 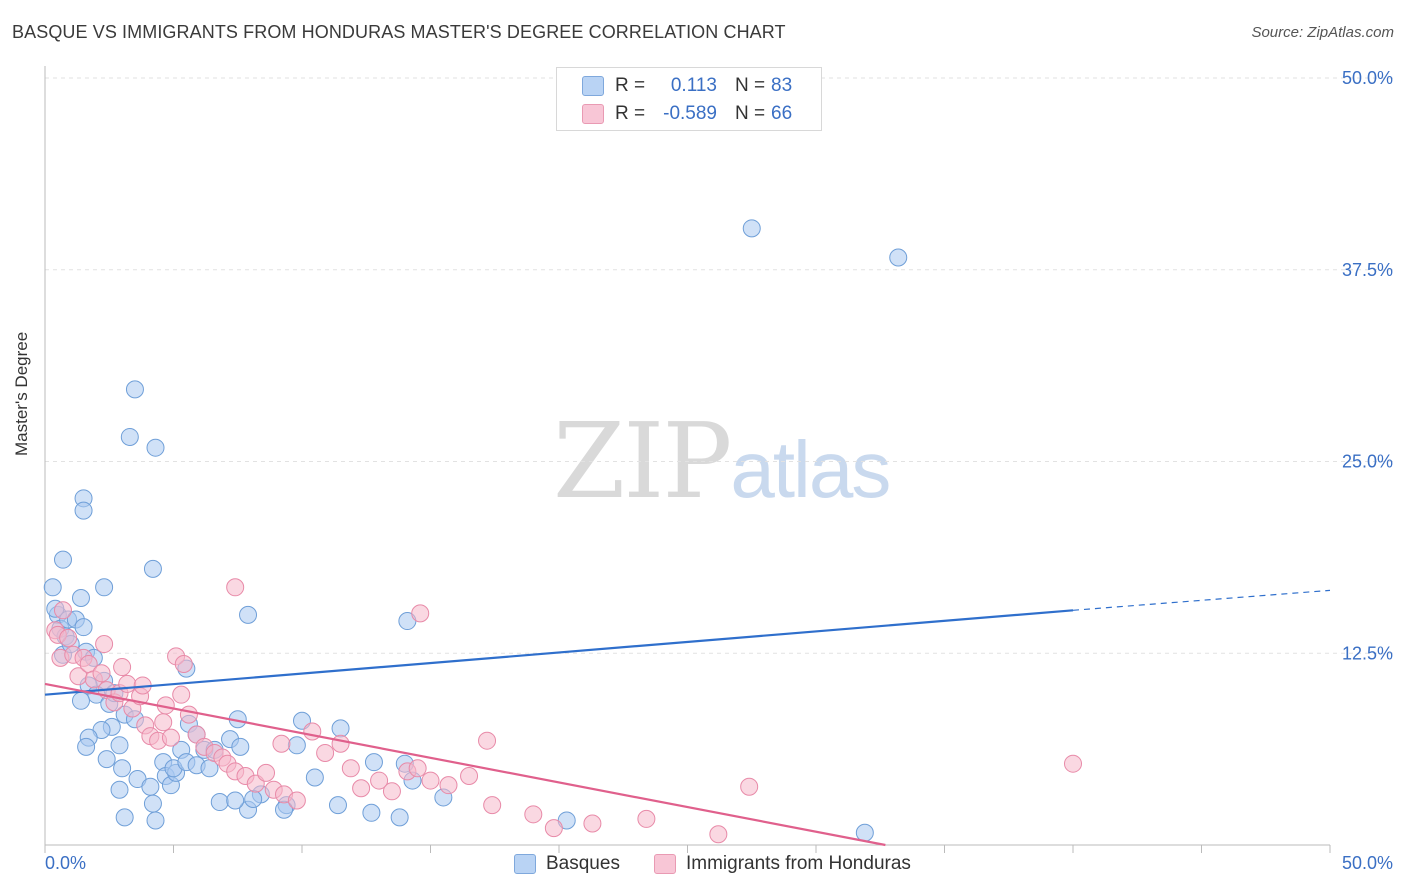 What do you see at coordinates (810, 469) in the screenshot?
I see `watermark-atlas: atlas` at bounding box center [810, 469].